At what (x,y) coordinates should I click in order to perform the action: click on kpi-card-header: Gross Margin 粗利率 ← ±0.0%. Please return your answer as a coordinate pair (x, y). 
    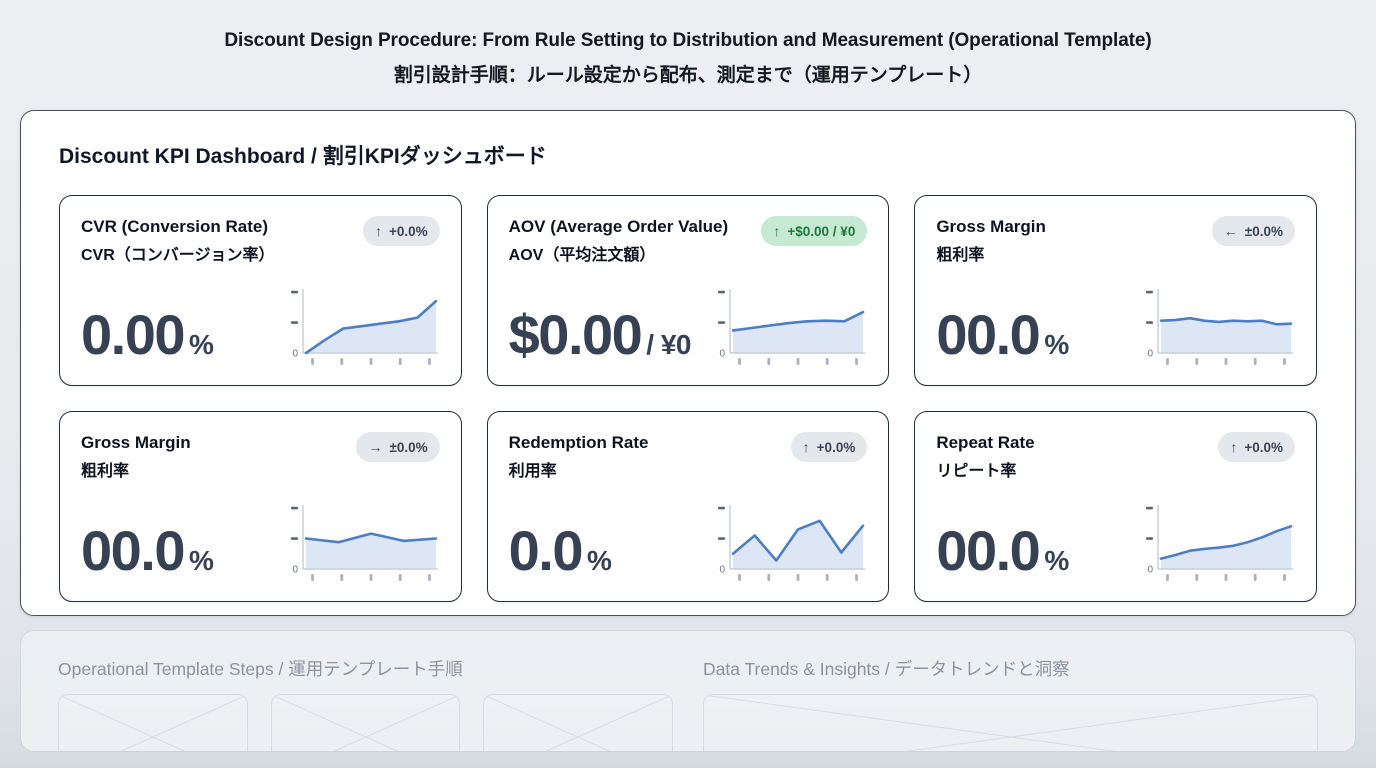
    Looking at the image, I should click on (1115, 240).